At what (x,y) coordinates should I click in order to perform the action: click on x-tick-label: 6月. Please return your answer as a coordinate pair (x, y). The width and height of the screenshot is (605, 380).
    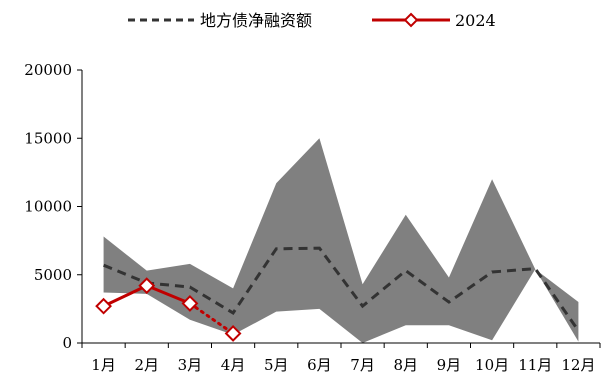
    Looking at the image, I should click on (319, 365).